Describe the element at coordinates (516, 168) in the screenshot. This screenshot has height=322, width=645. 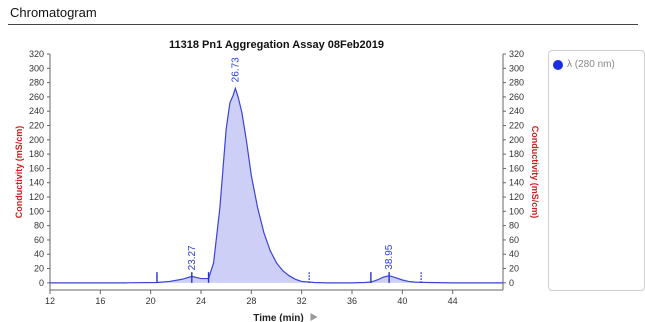
I see `y-tick-label-right: 160` at that location.